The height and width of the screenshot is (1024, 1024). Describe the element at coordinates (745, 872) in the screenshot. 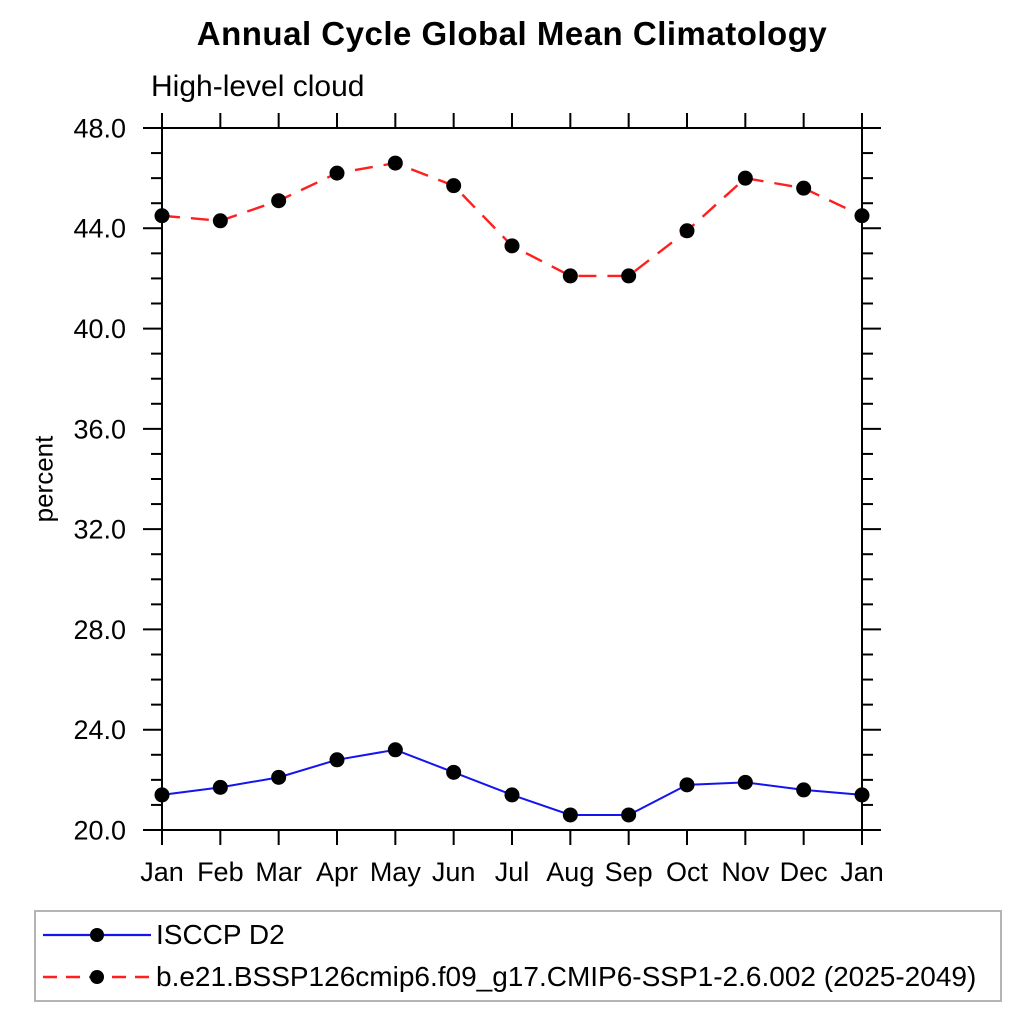

I see `x-tick-label: Nov` at that location.